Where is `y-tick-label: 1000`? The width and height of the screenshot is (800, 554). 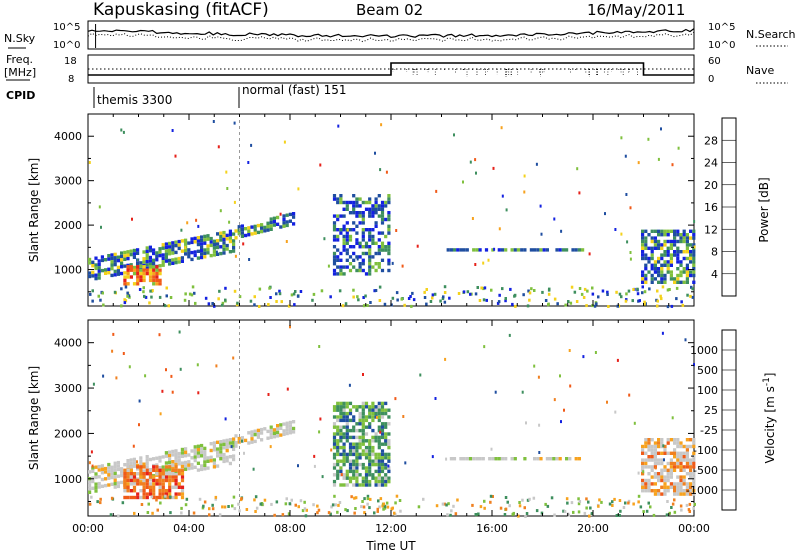 y-tick-label: 1000 is located at coordinates (68, 270).